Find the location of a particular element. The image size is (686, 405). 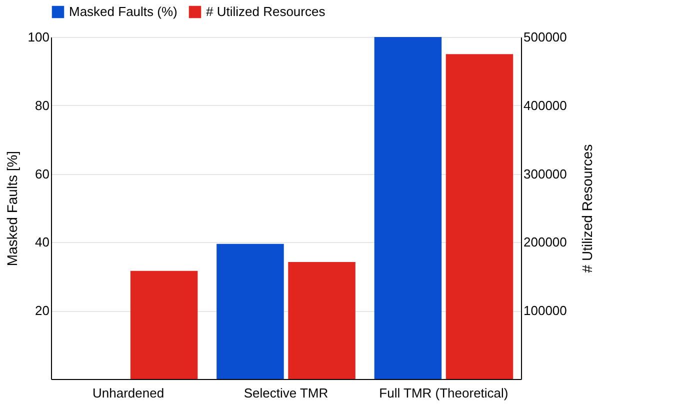

y-axis-title: Masked Faults [%] is located at coordinates (12, 208).